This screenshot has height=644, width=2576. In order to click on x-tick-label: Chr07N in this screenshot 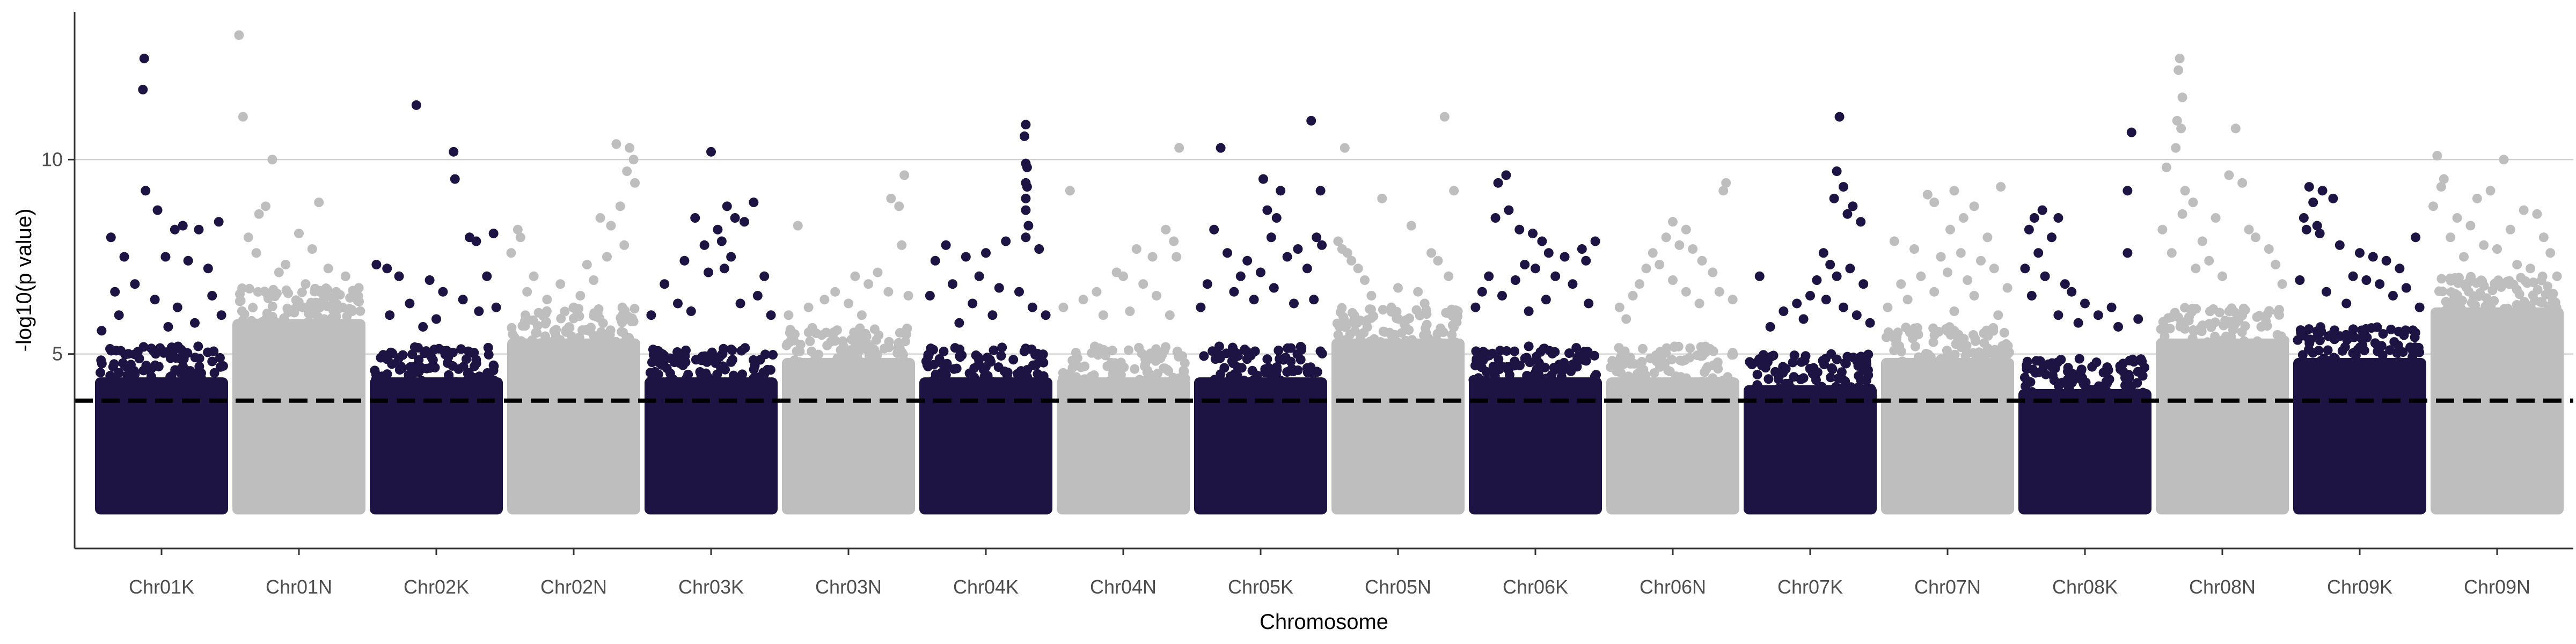, I will do `click(1947, 587)`.